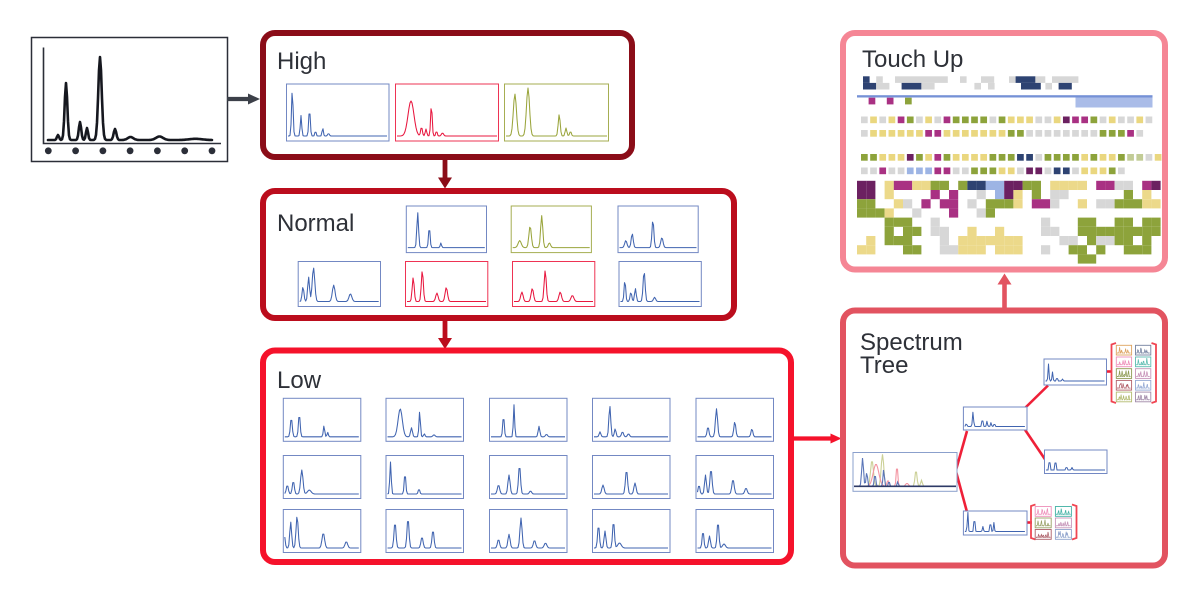 The height and width of the screenshot is (605, 1200). Describe the element at coordinates (299, 380) in the screenshot. I see `svg-text: Low` at that location.